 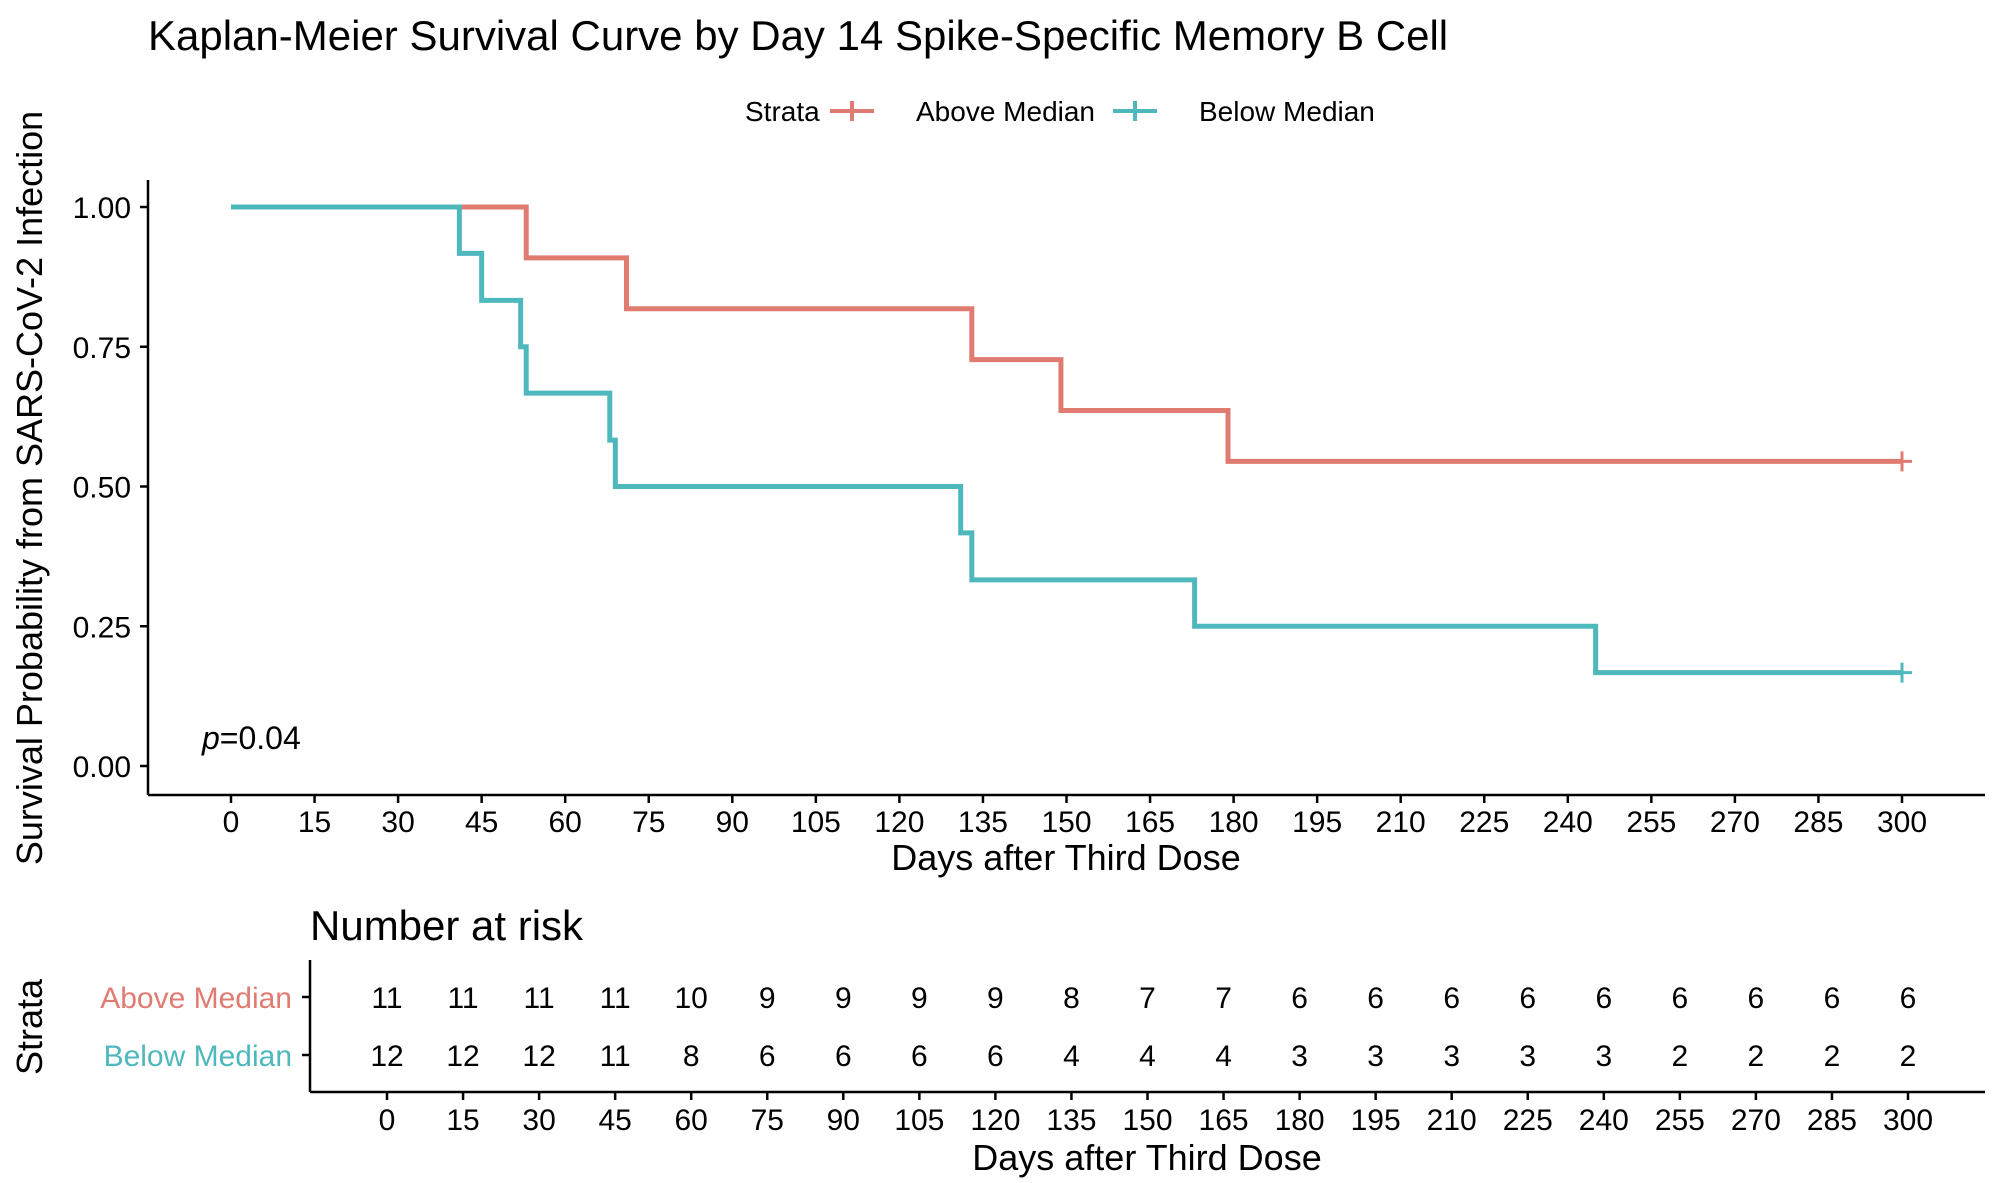 What do you see at coordinates (983, 822) in the screenshot?
I see `x-tick-label: 135` at bounding box center [983, 822].